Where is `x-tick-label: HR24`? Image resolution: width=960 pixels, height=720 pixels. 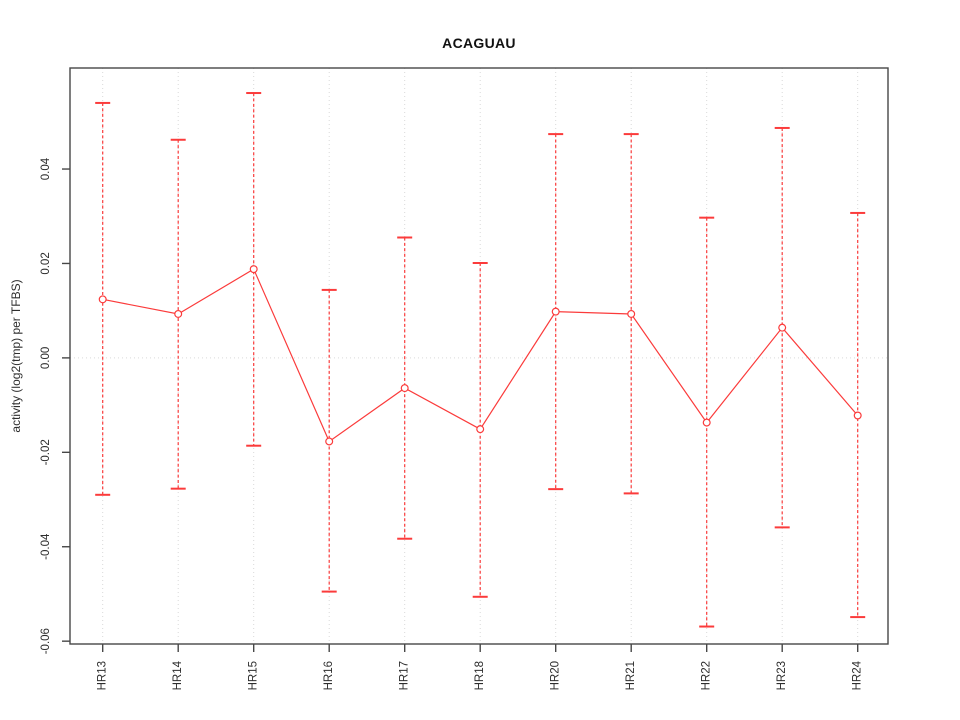
x-tick-label: HR24 is located at coordinates (858, 675).